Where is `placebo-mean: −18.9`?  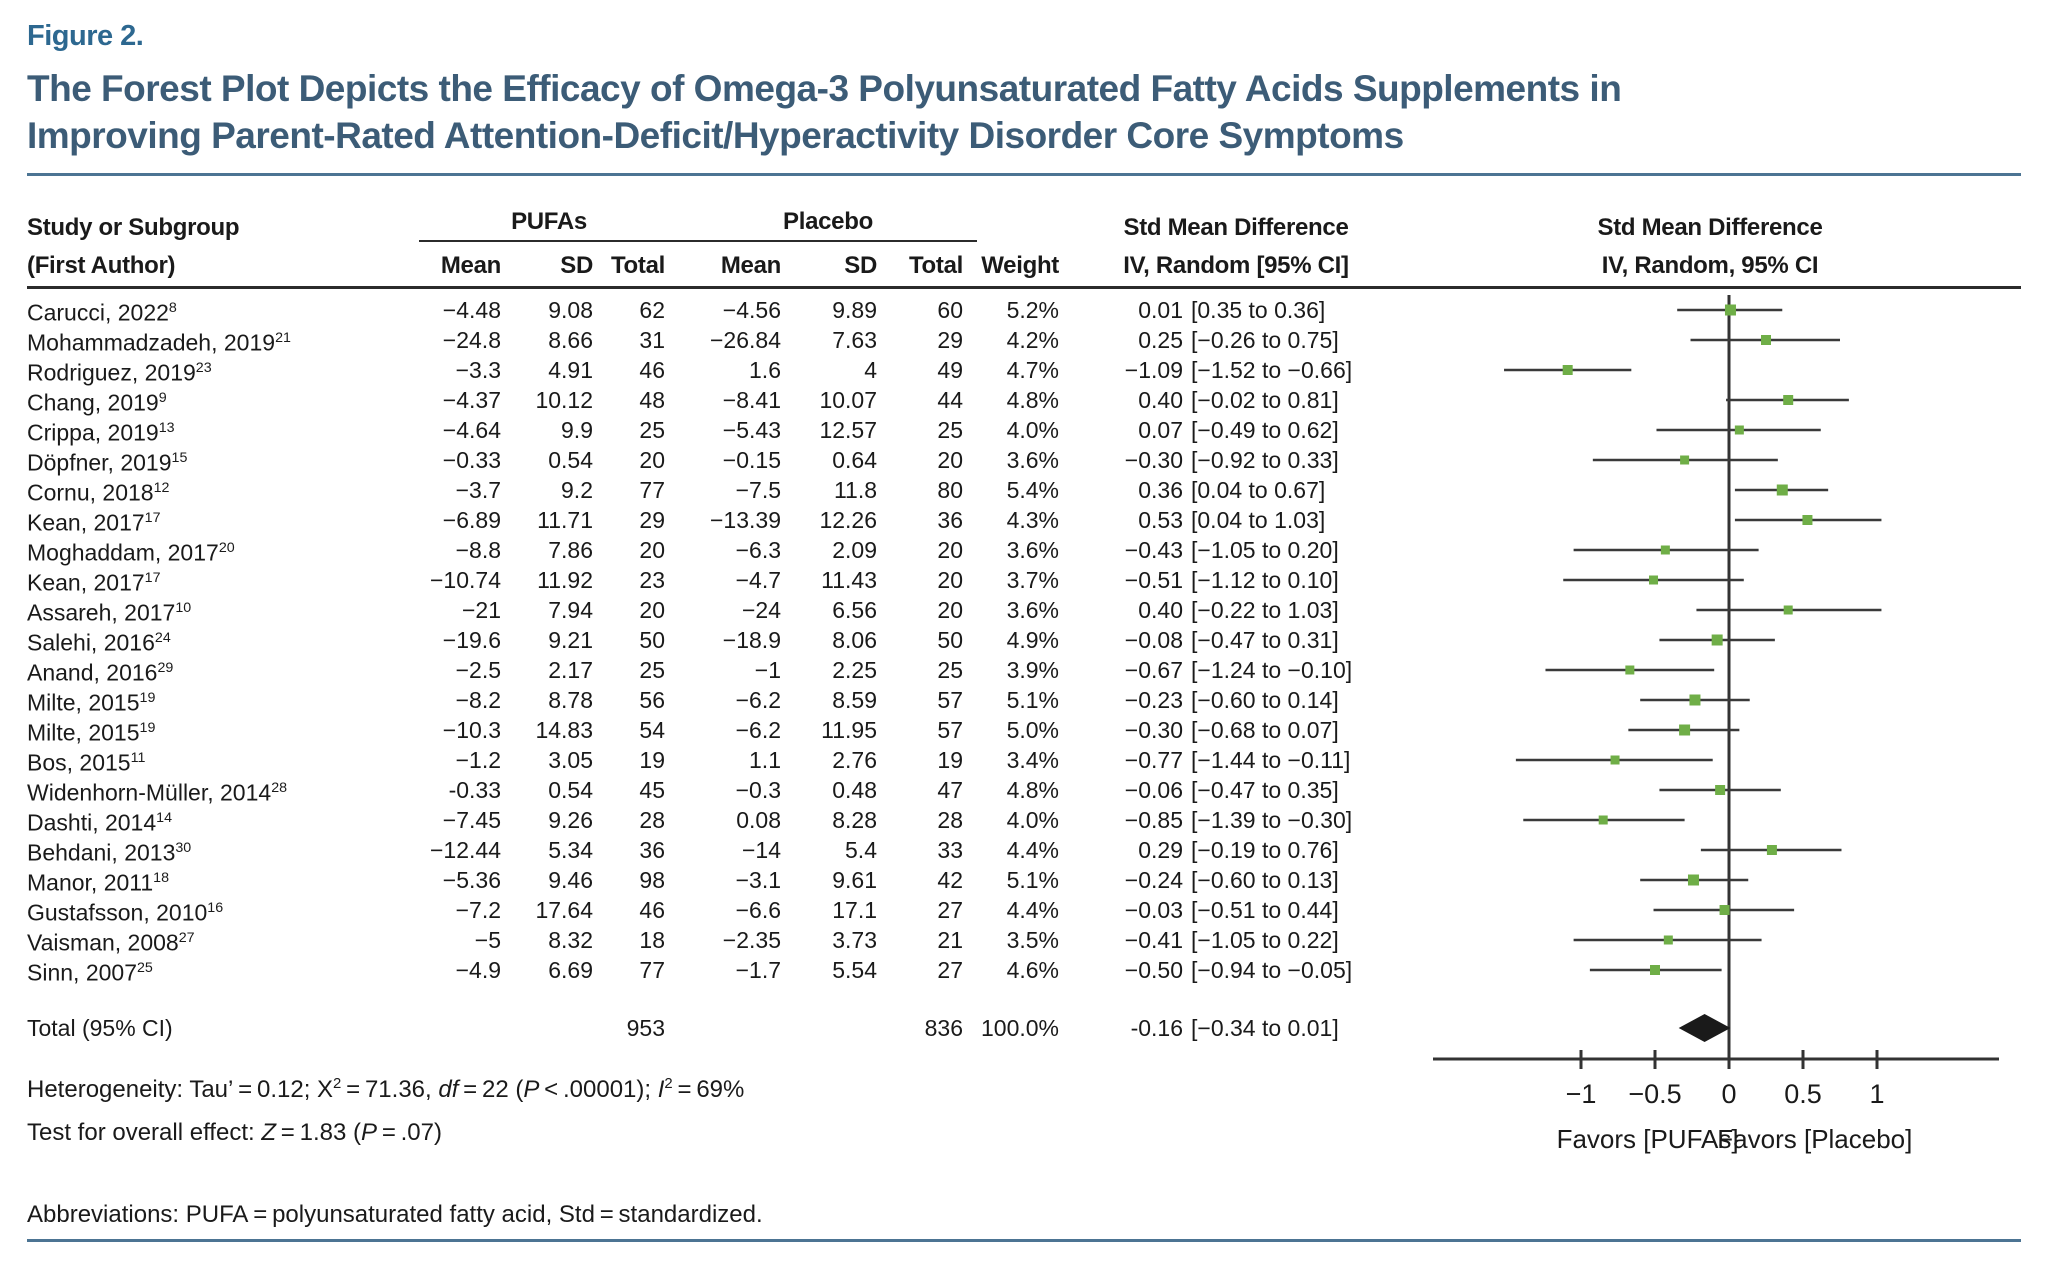 placebo-mean: −18.9 is located at coordinates (751, 640).